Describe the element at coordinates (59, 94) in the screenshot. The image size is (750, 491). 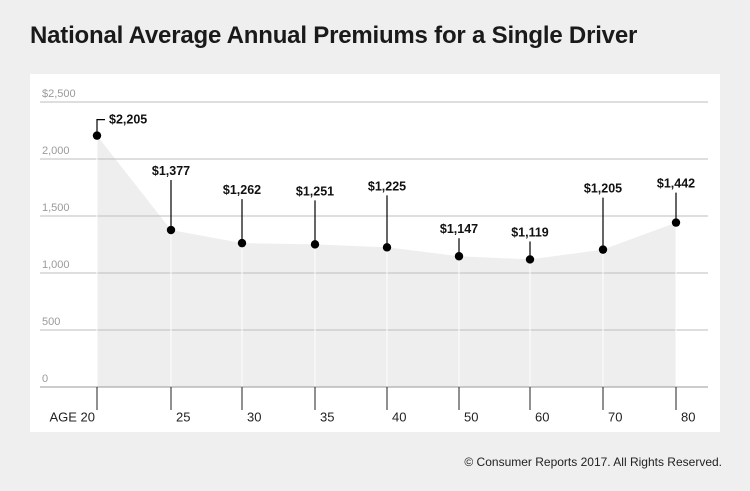
I see `y-tick-label: $2,500` at that location.